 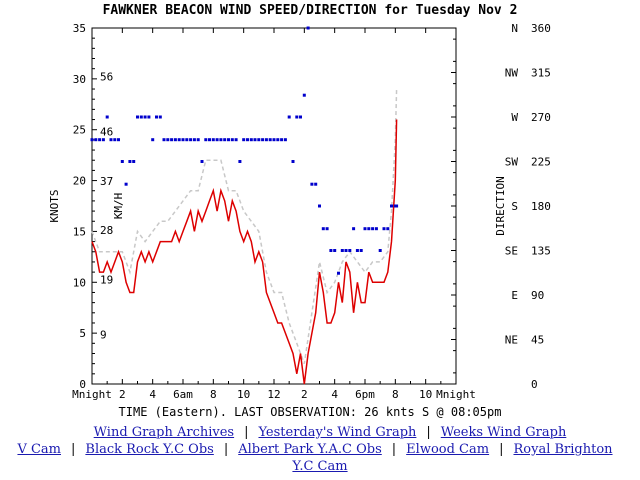 What do you see at coordinates (514, 295) in the screenshot?
I see `compass-label: E` at bounding box center [514, 295].